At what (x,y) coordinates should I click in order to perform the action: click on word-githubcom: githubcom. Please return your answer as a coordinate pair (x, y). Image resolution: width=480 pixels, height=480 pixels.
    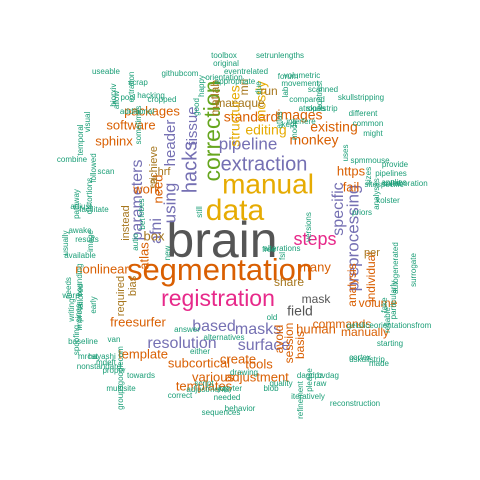
    Looking at the image, I should click on (180, 73).